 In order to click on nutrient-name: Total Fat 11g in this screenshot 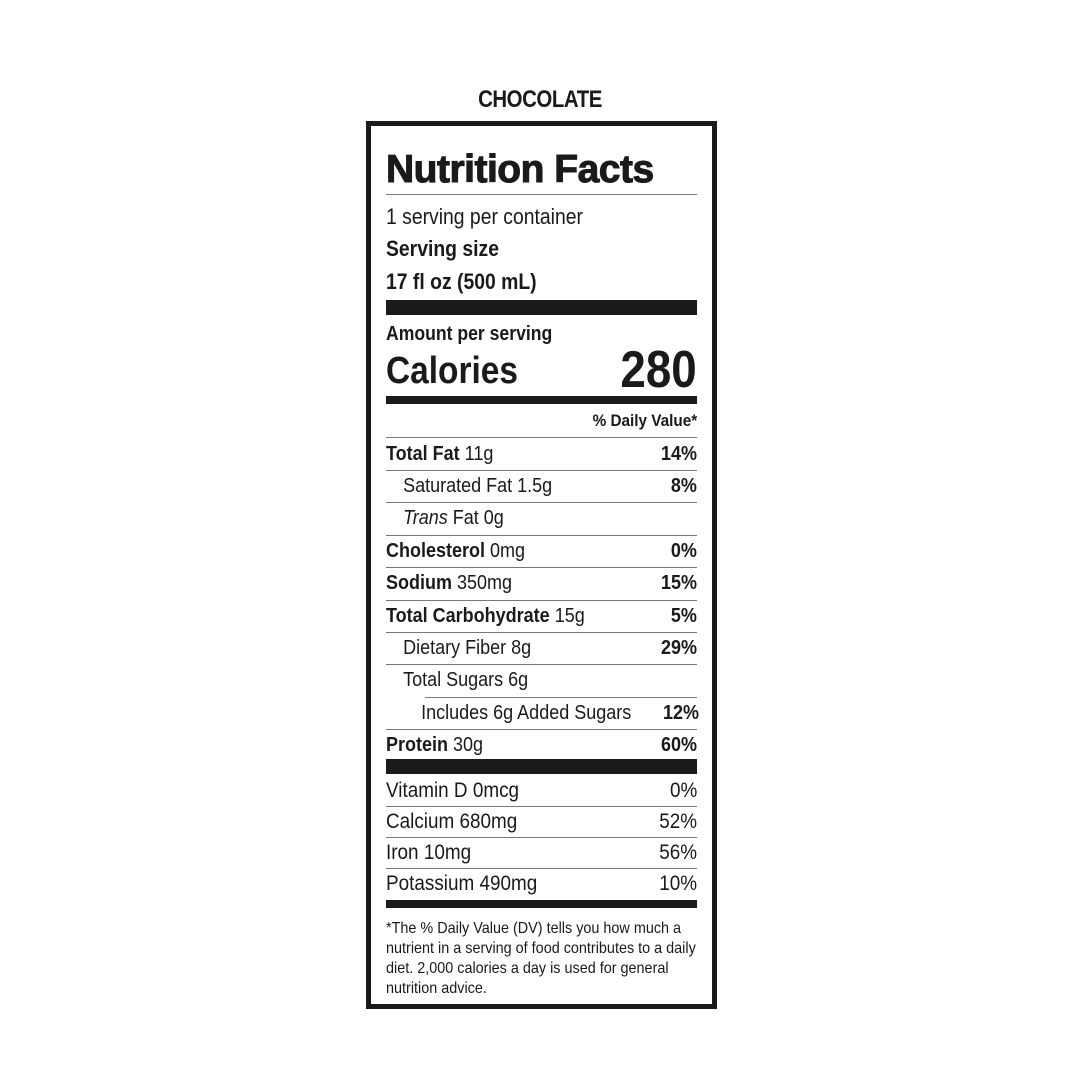, I will do `click(439, 454)`.